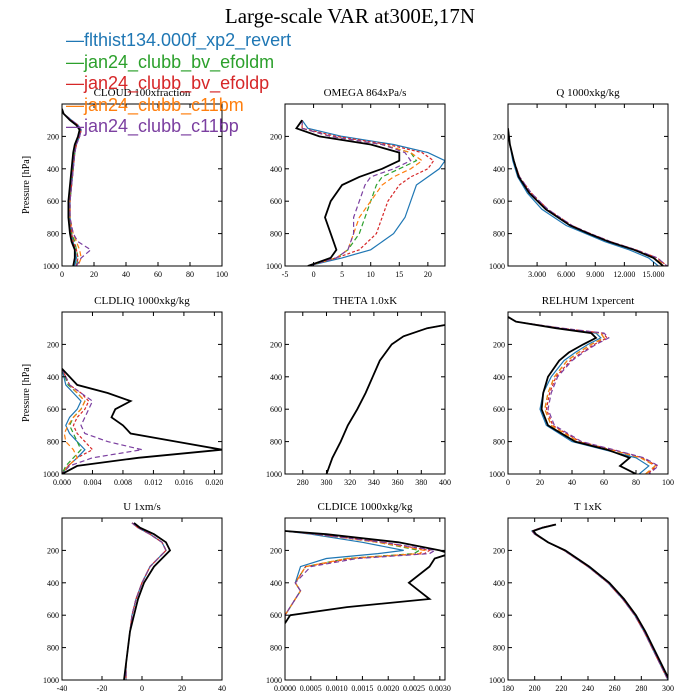 Image resolution: width=700 pixels, height=700 pixels. Describe the element at coordinates (365, 93) in the screenshot. I see `panel-title: OMEGA 864xPa/s` at that location.